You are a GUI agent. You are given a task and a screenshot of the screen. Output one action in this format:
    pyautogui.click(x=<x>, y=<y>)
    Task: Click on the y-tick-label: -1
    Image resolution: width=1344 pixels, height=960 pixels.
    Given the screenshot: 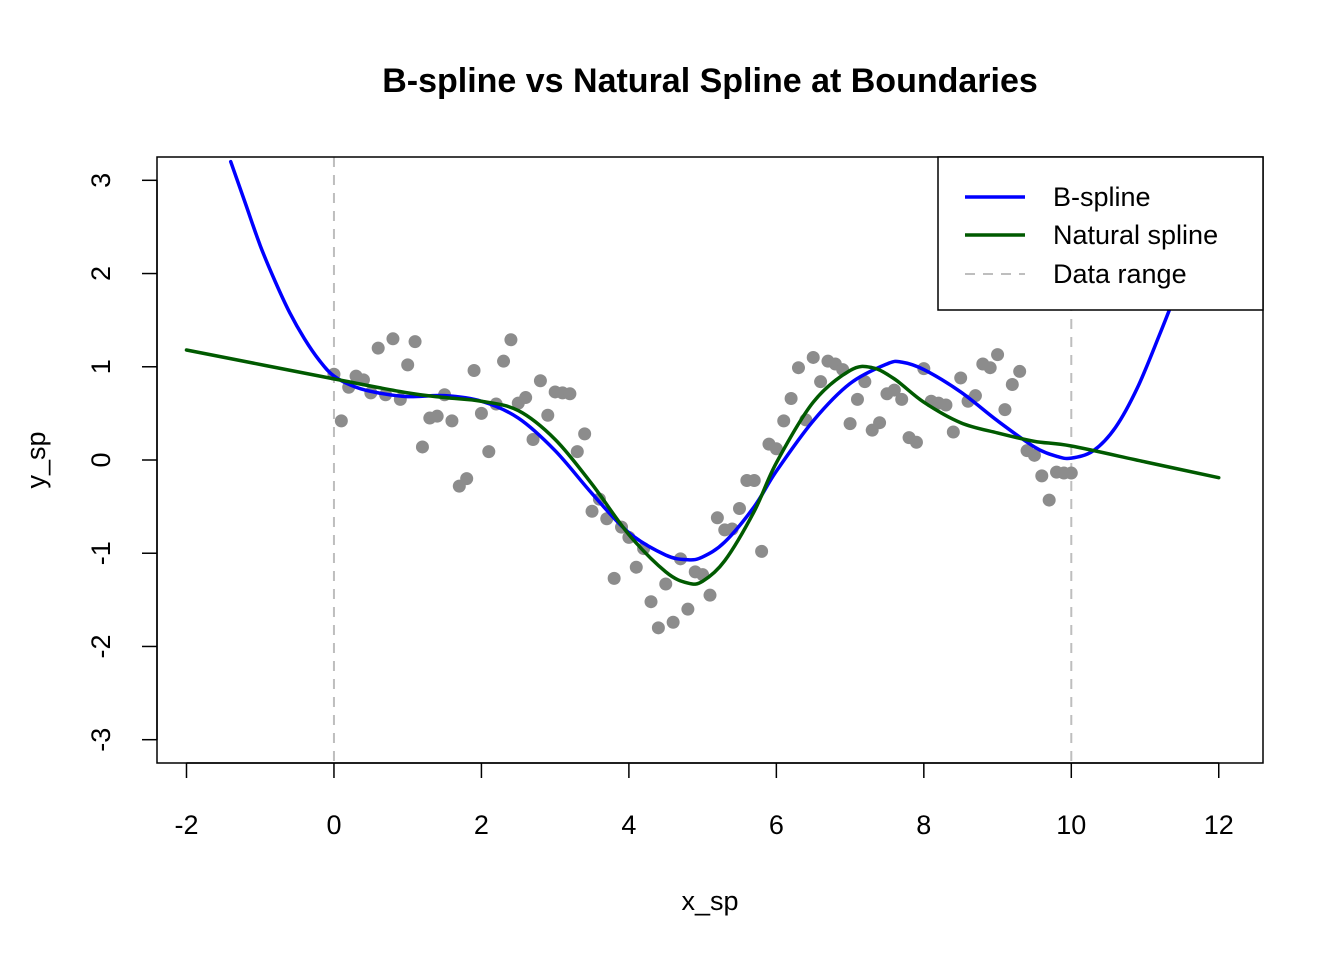 What is the action you would take?
    pyautogui.click(x=101, y=553)
    